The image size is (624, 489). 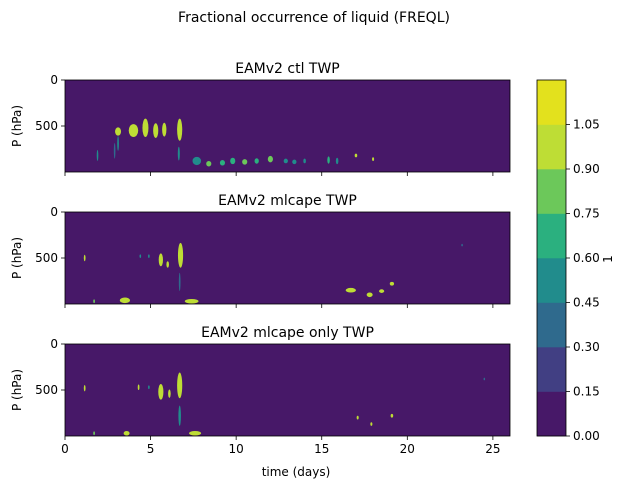 I want to click on x-tick-label: 0, so click(x=65, y=449).